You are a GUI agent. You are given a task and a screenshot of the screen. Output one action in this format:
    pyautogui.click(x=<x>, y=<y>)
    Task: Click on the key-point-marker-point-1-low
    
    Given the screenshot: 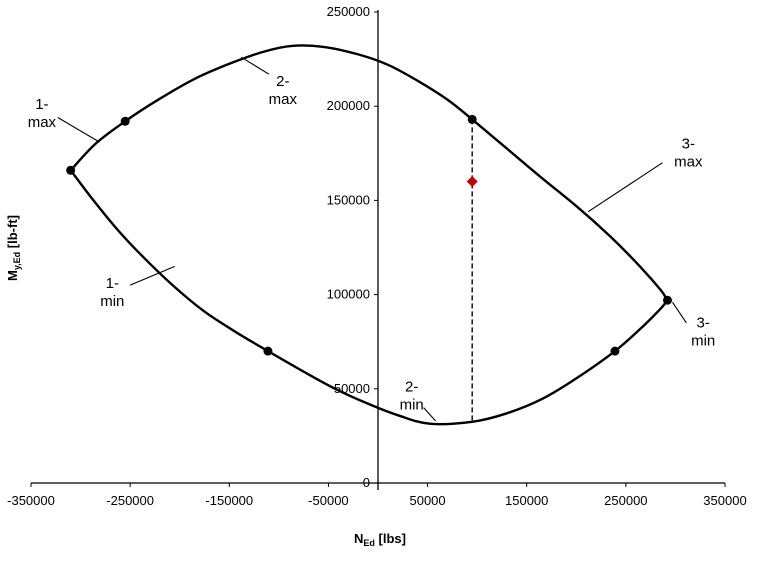 What is the action you would take?
    pyautogui.click(x=268, y=351)
    